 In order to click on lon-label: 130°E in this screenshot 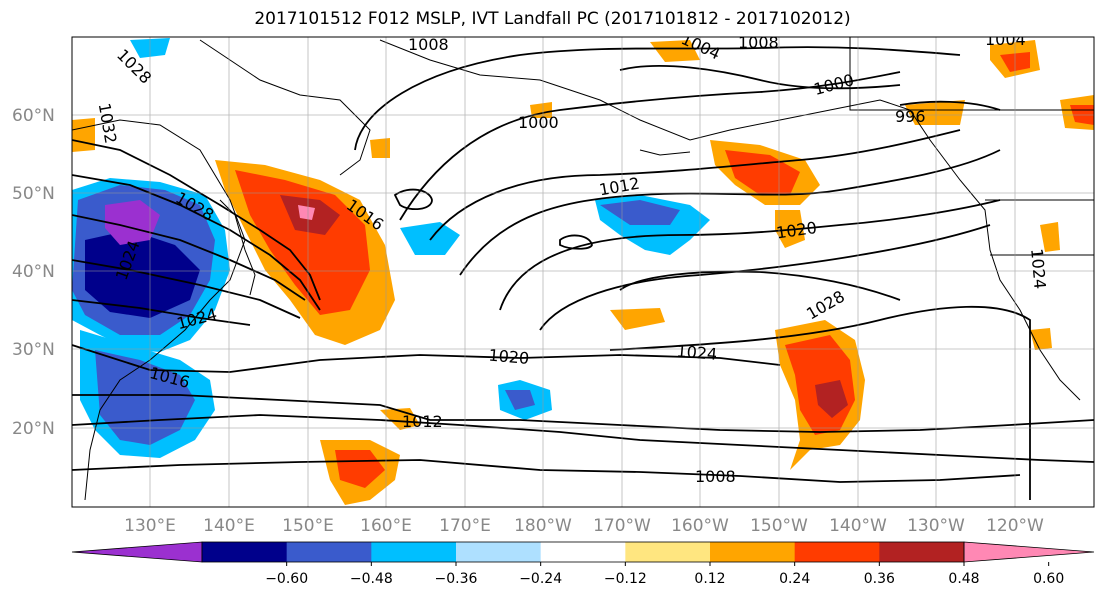, I will do `click(150, 526)`.